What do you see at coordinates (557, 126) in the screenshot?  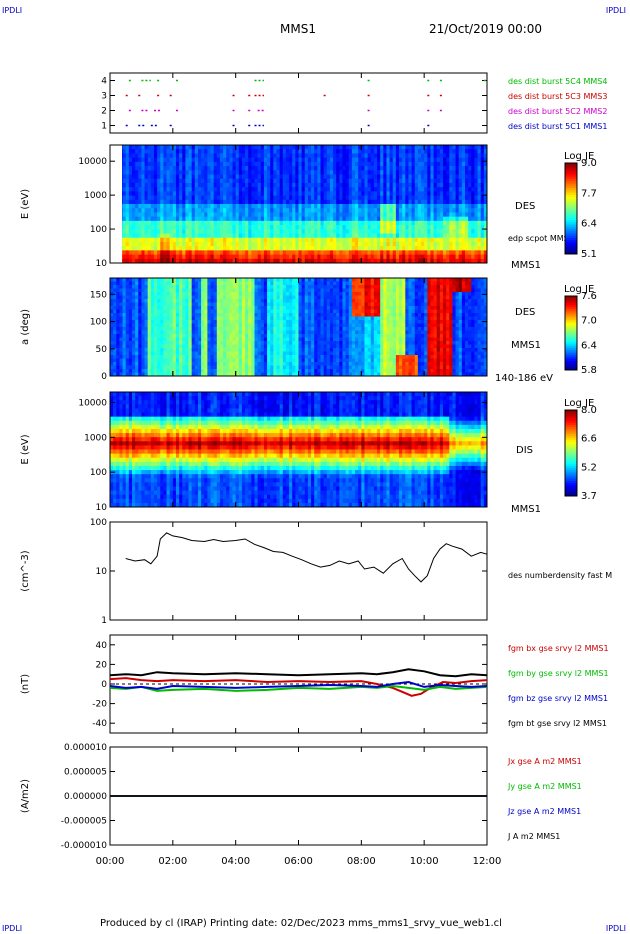 I see `legend-burst-1: des dist burst 5C1 MMS1` at bounding box center [557, 126].